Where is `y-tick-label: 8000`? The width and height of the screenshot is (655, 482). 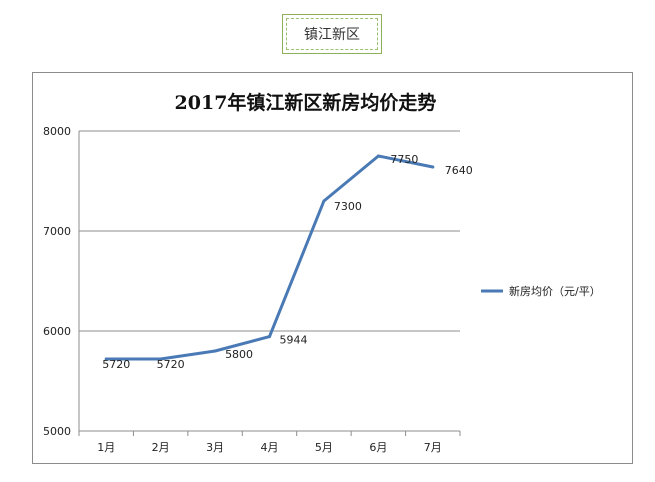 y-tick-label: 8000 is located at coordinates (57, 131).